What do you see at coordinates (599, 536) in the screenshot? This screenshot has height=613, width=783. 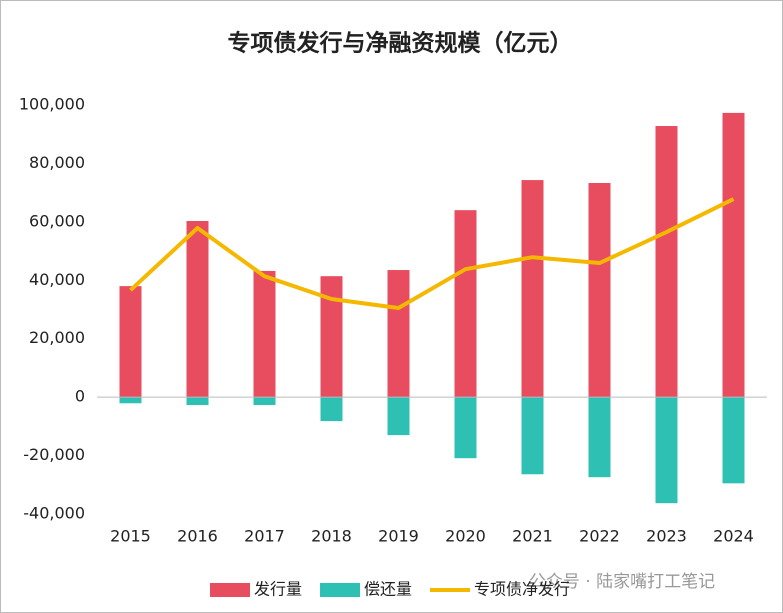 I see `x-tick-label: 2022` at bounding box center [599, 536].